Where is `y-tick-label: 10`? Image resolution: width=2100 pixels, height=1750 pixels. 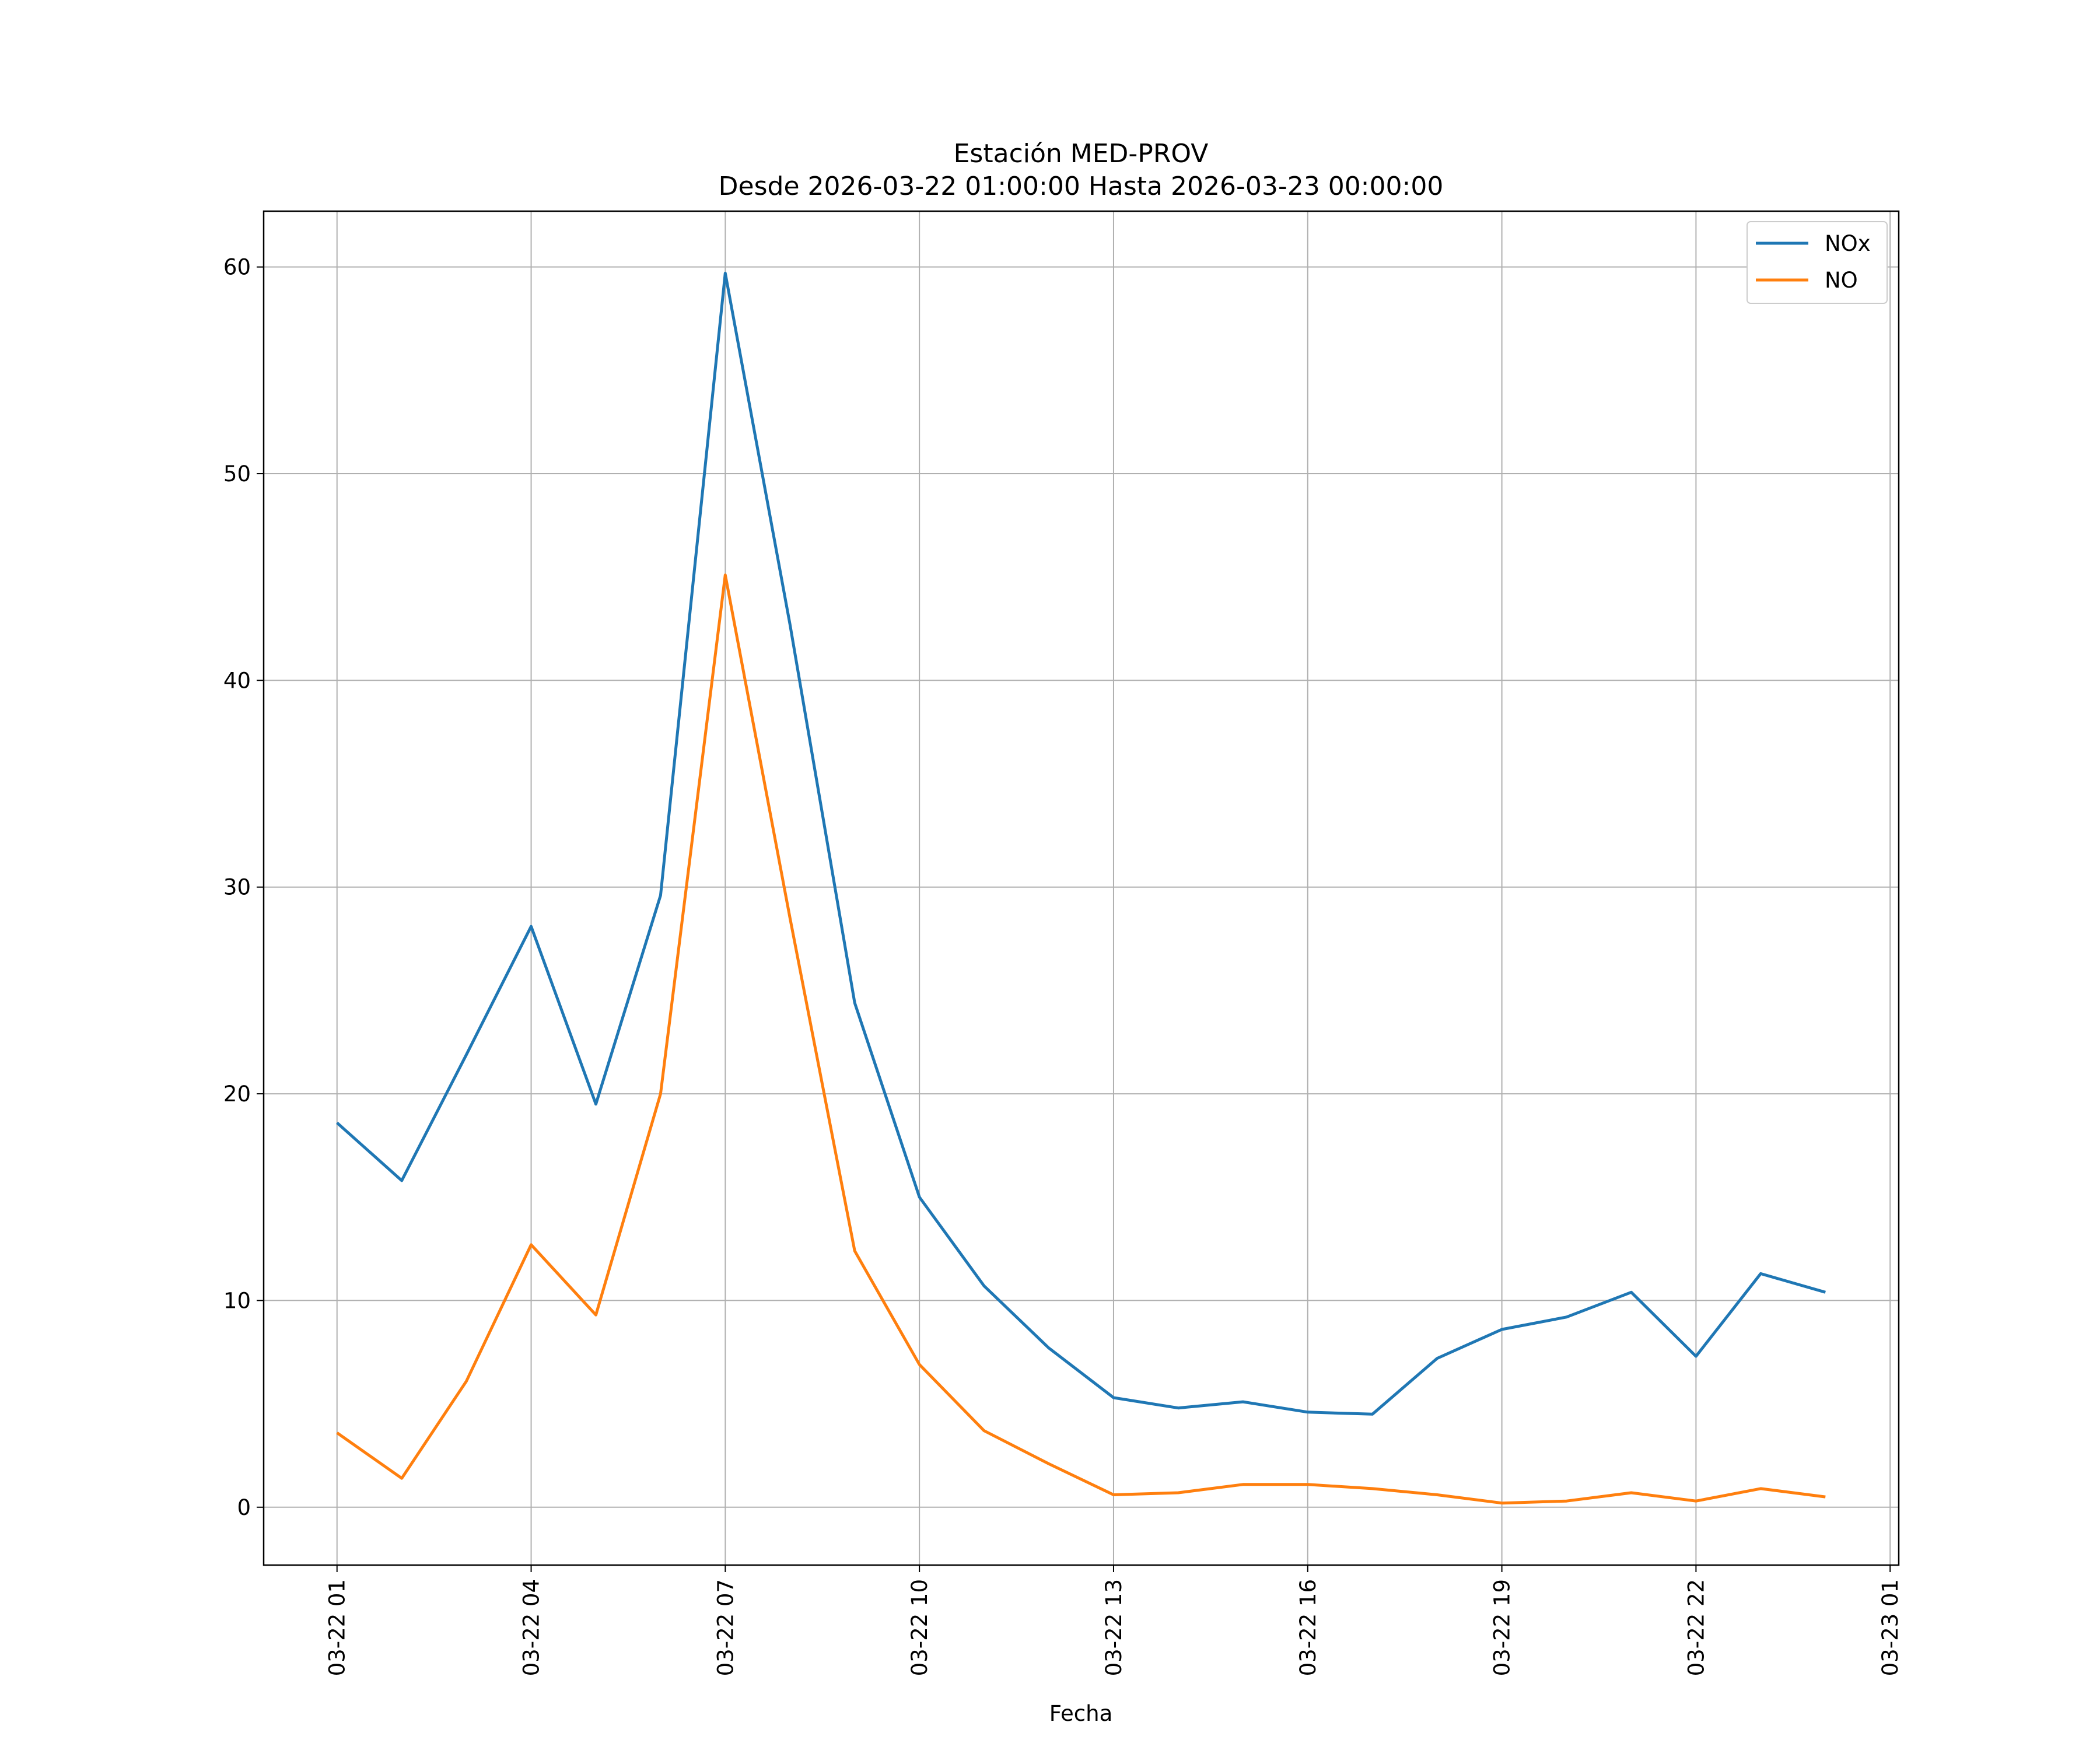 y-tick-label: 10 is located at coordinates (237, 1300).